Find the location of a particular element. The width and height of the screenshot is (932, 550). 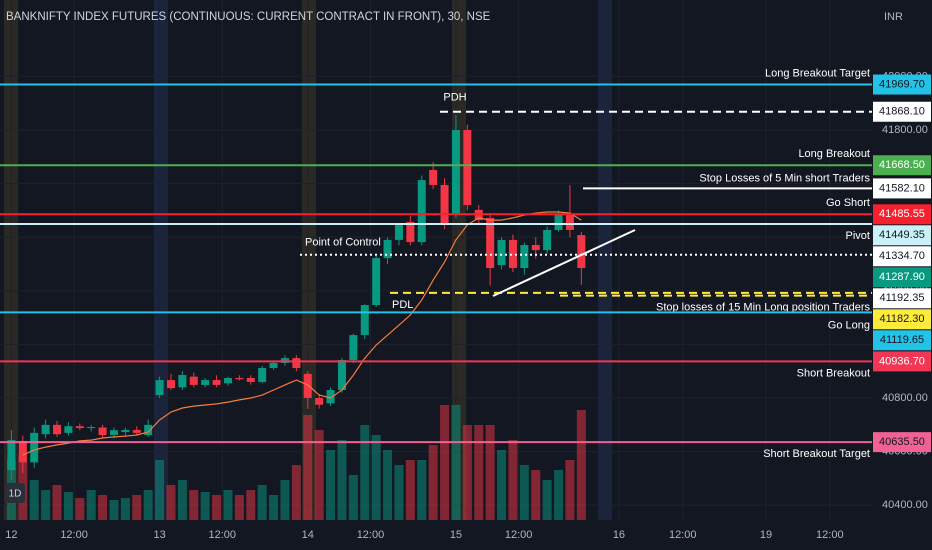

interval-badge-label: 1D is located at coordinates (15, 494).